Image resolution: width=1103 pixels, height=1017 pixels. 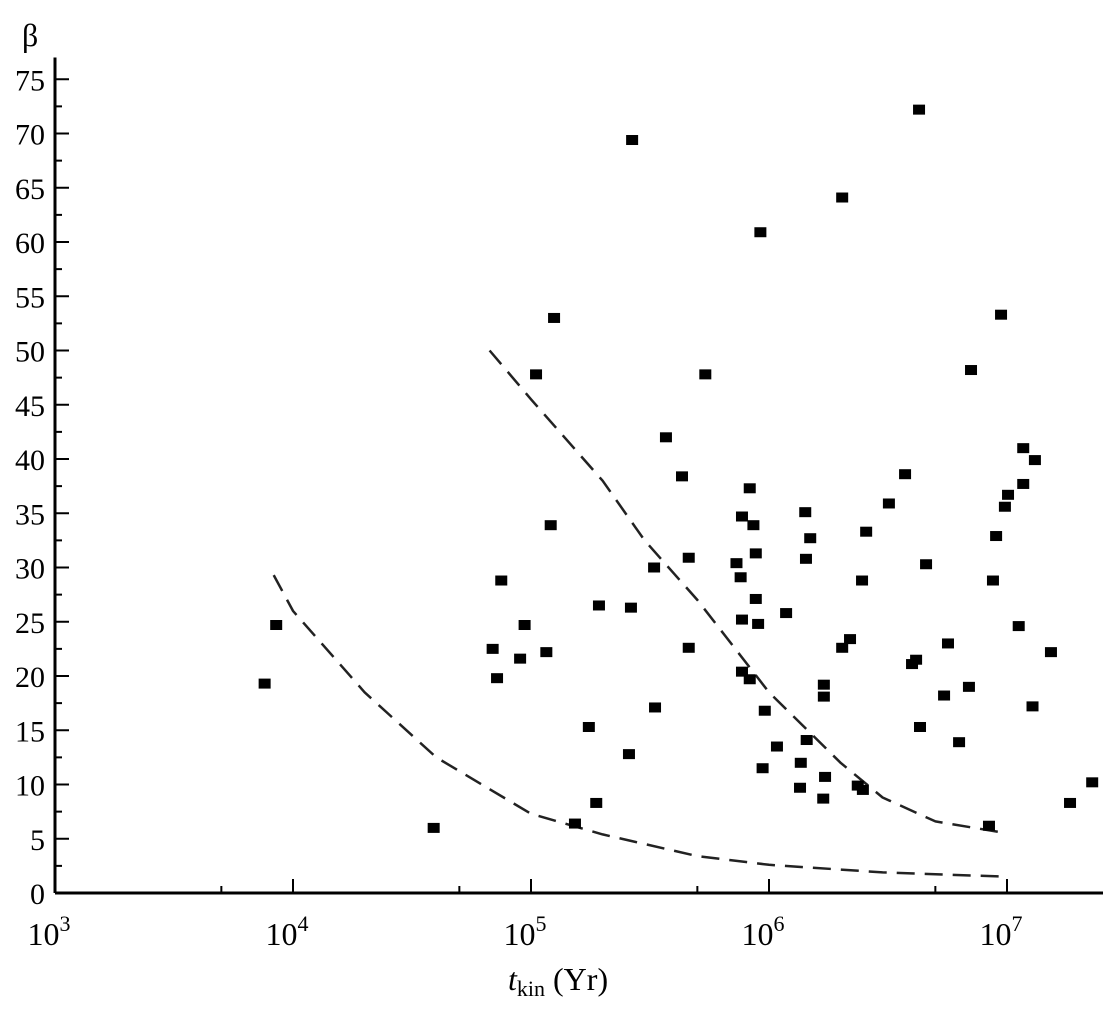 I want to click on y-tick-label: 45, so click(x=30, y=406).